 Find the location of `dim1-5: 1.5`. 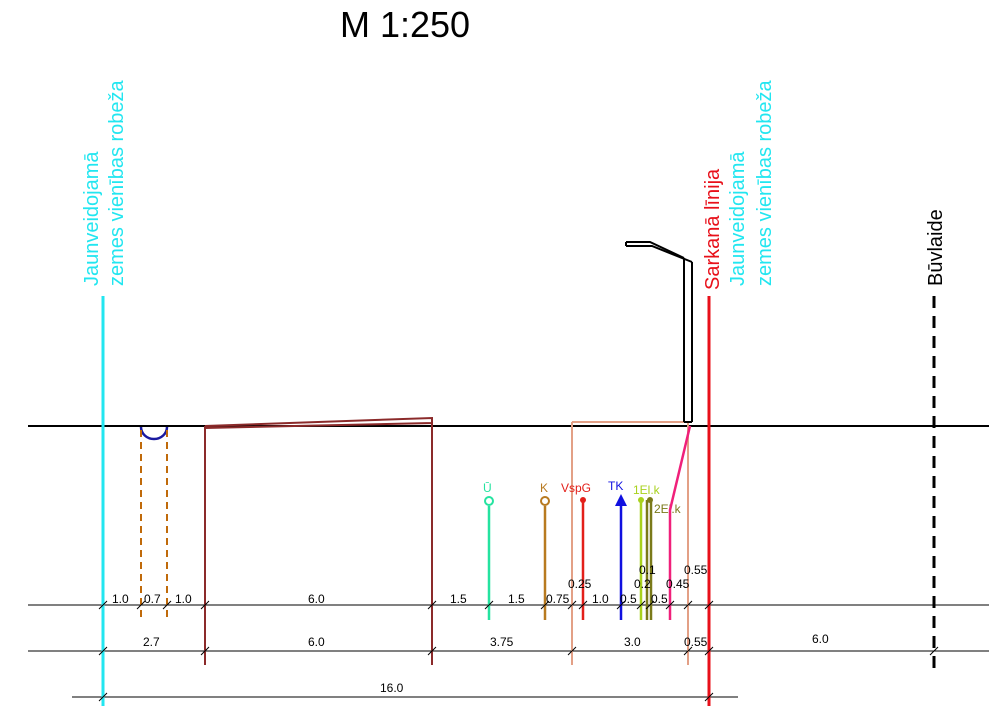

dim1-5: 1.5 is located at coordinates (516, 599).